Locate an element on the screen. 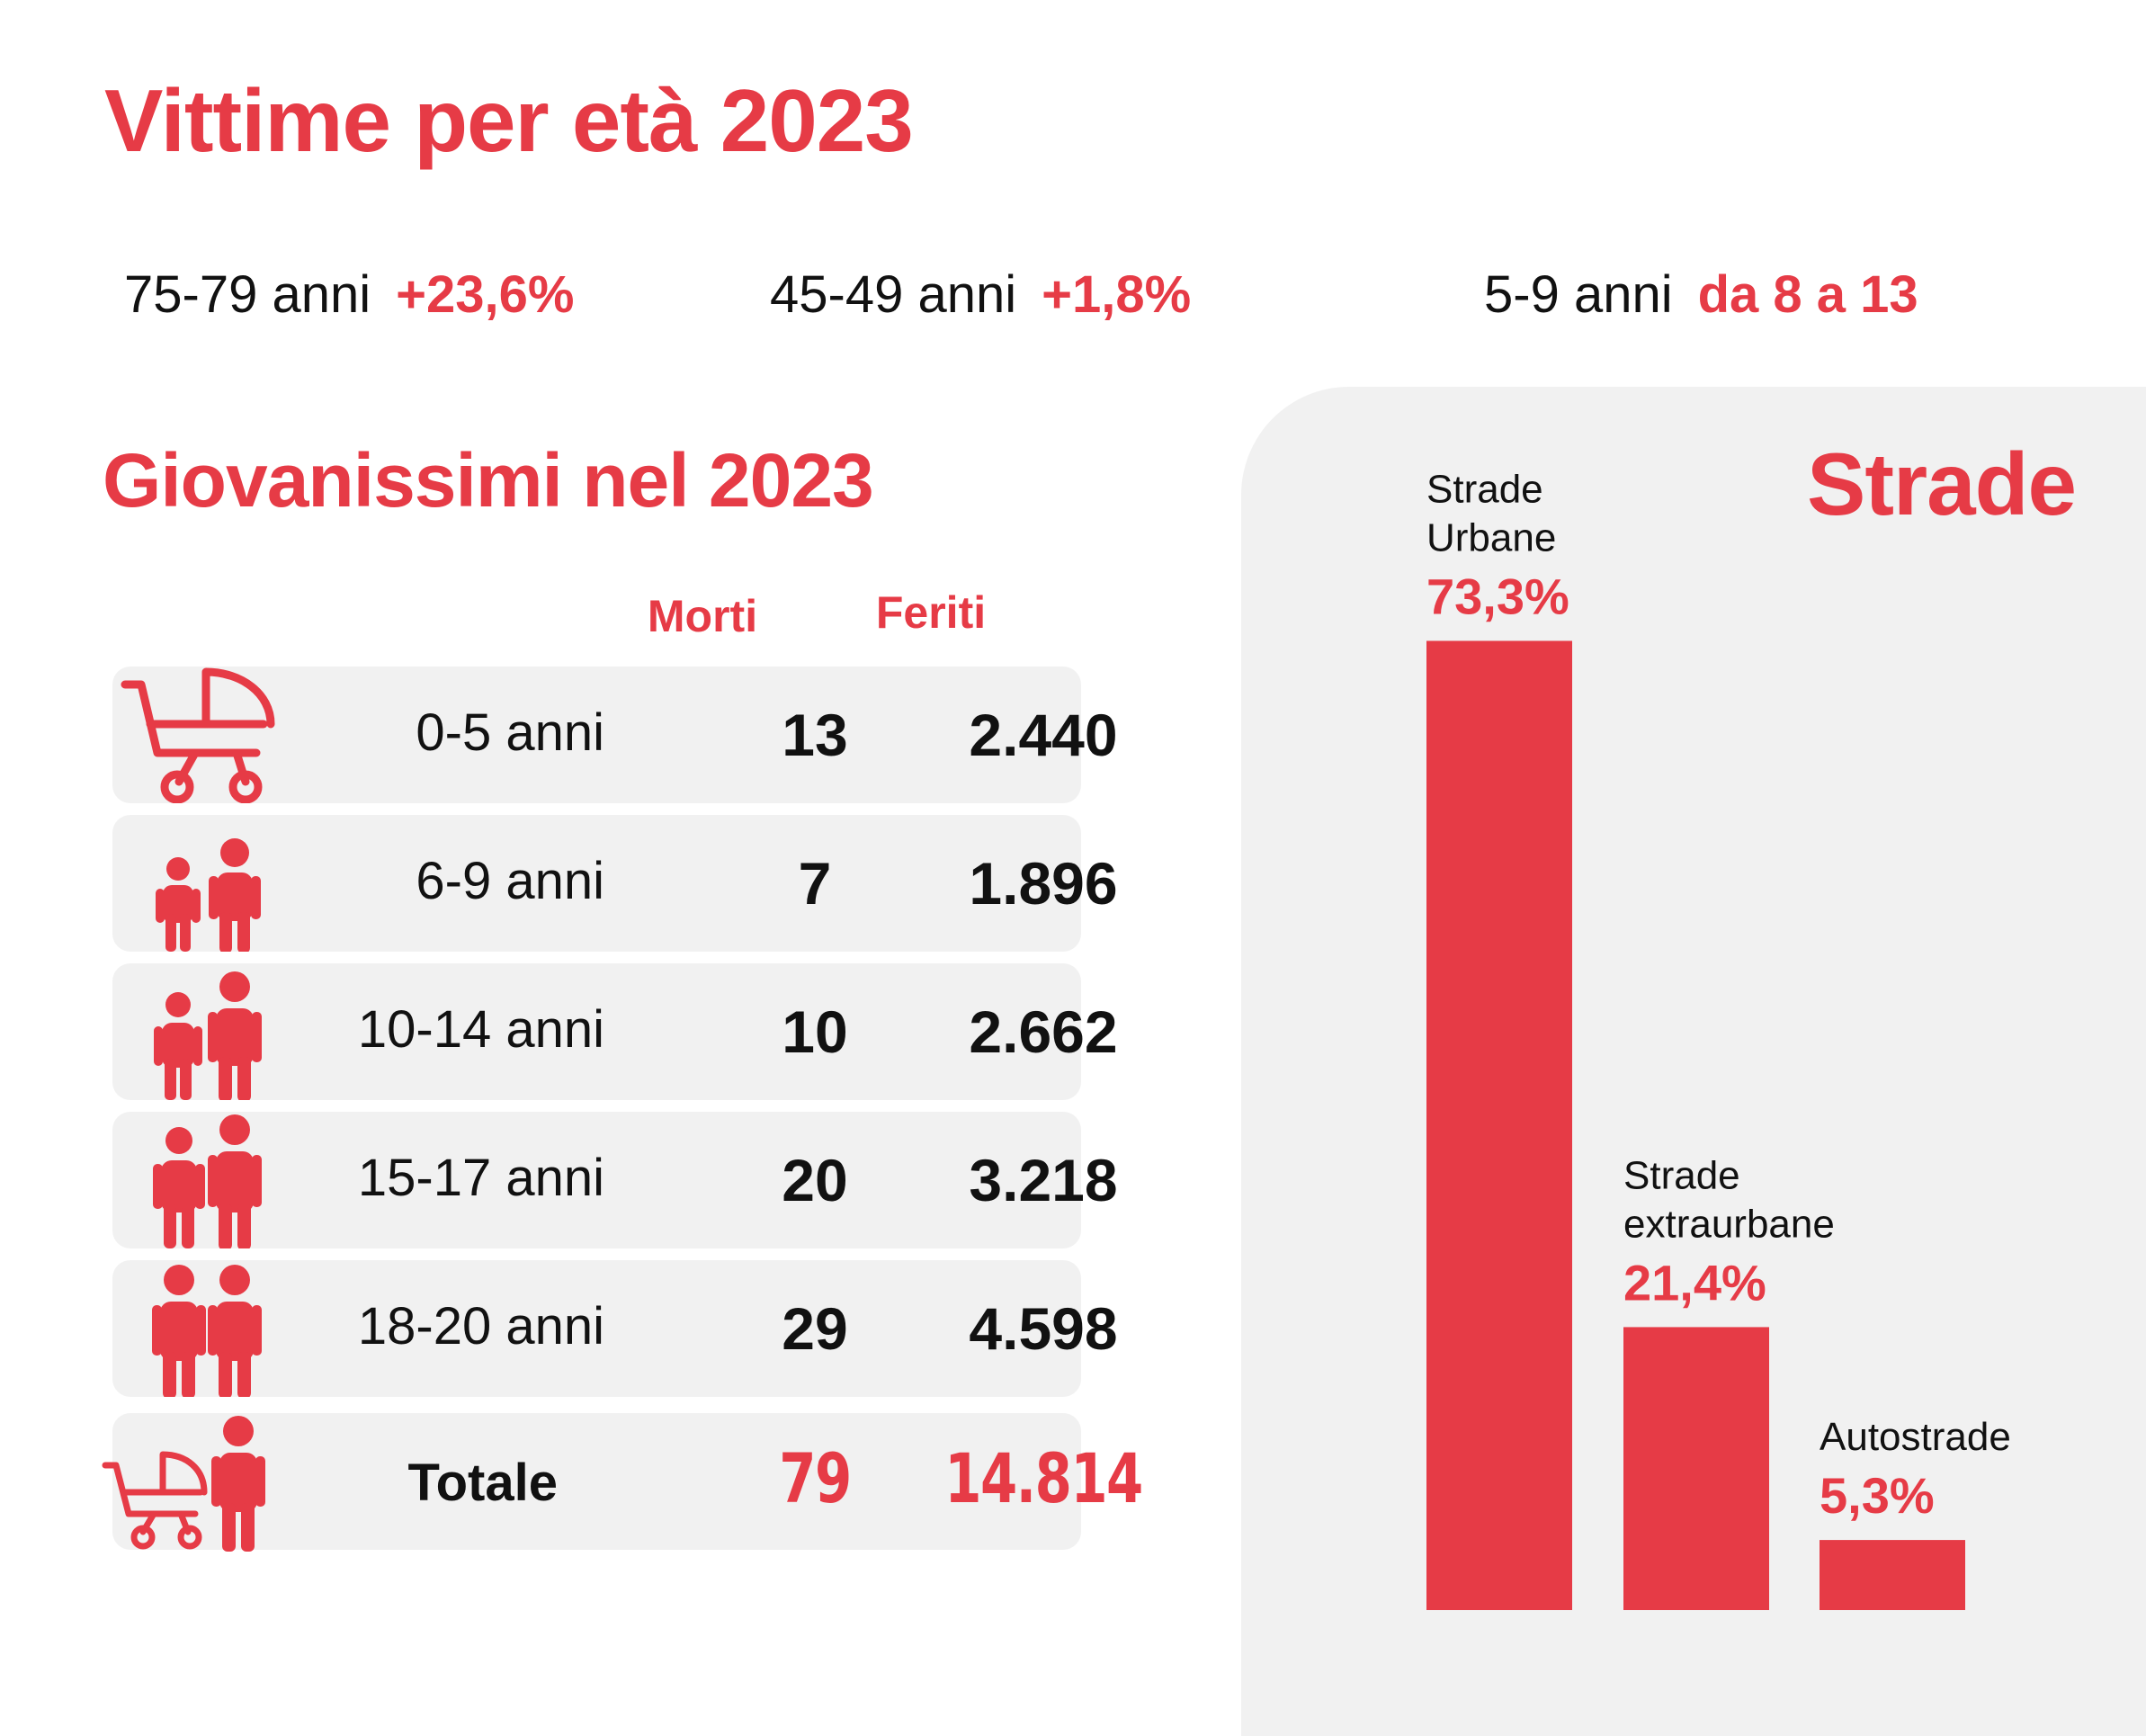  stat-label: 75-79 anni is located at coordinates (248, 294).